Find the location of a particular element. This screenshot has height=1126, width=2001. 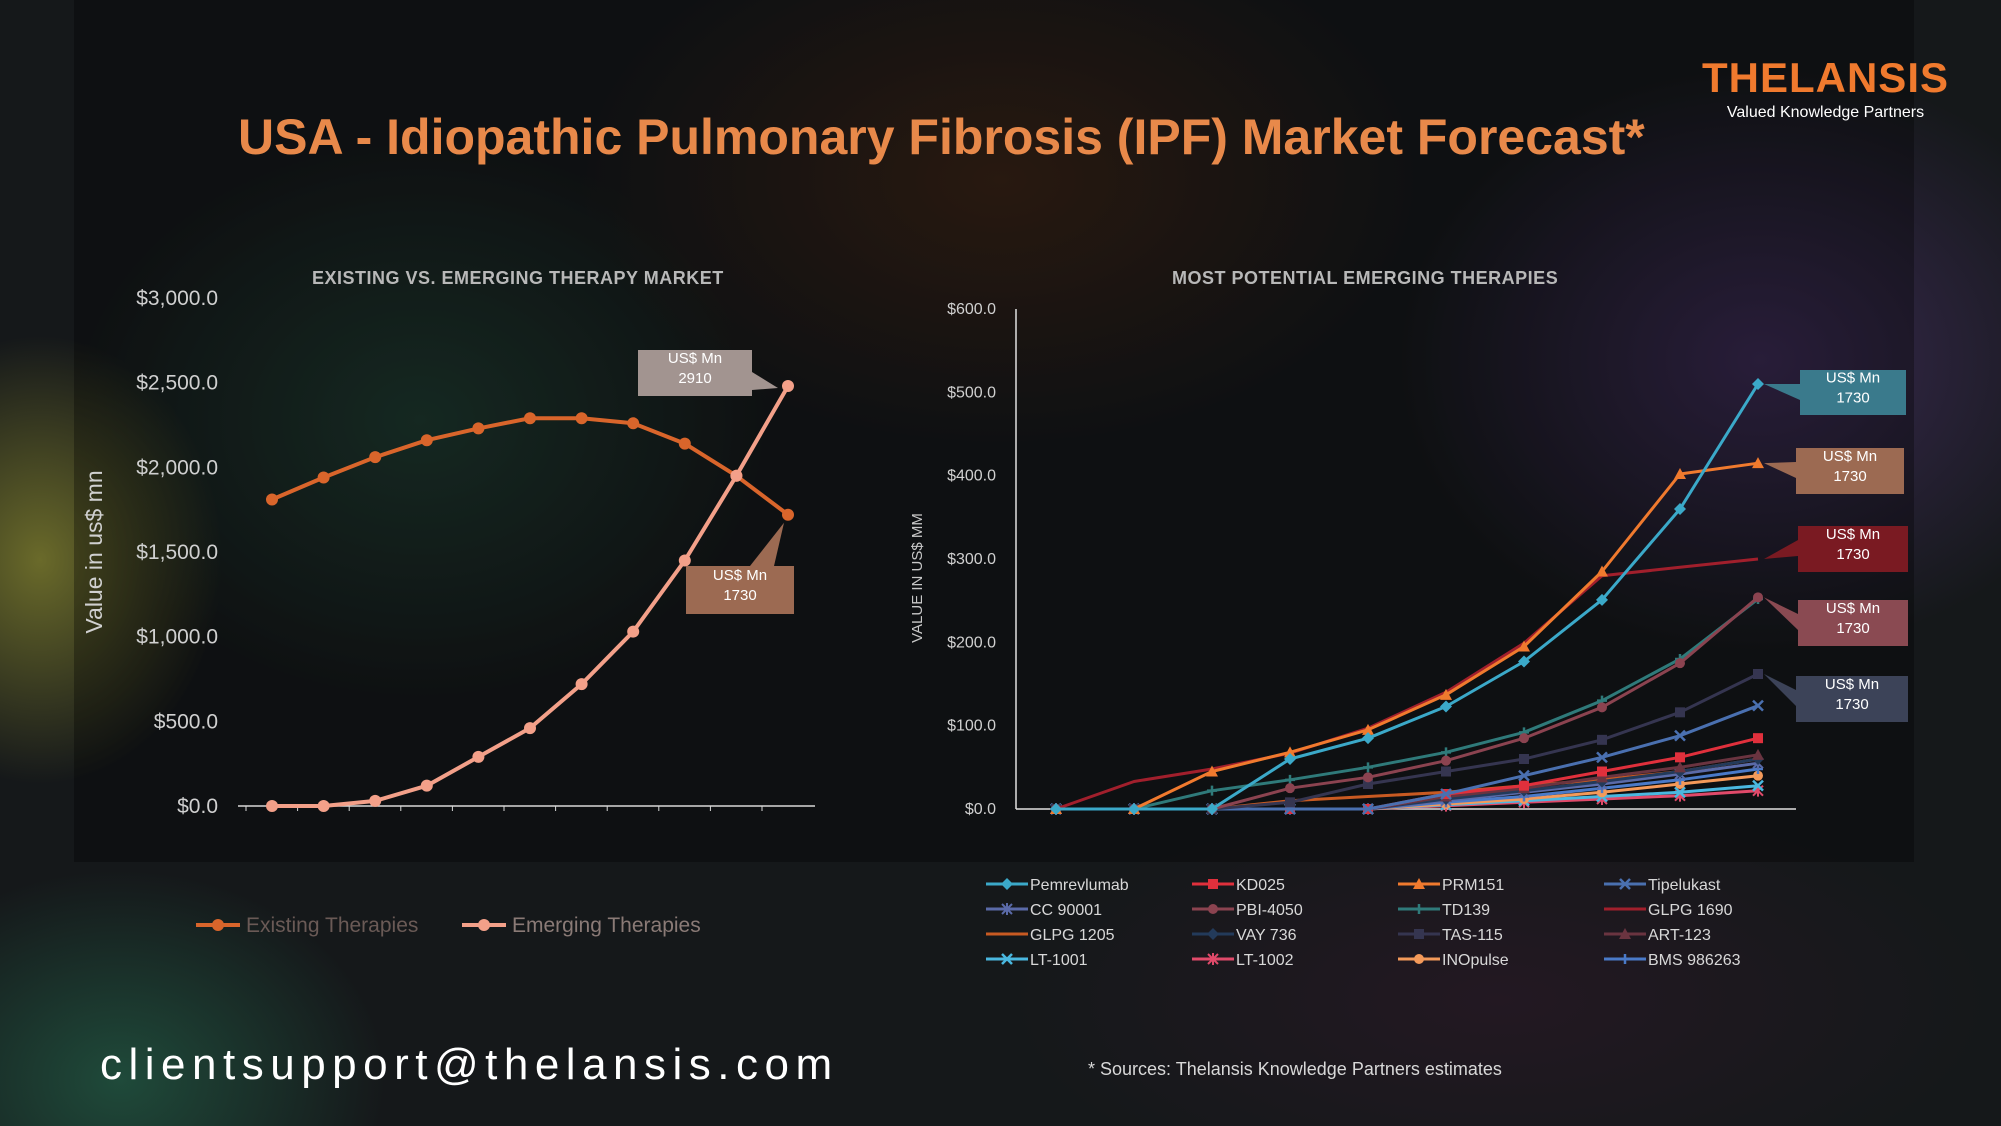

callout-emerging-text: 2910 is located at coordinates (694, 378).